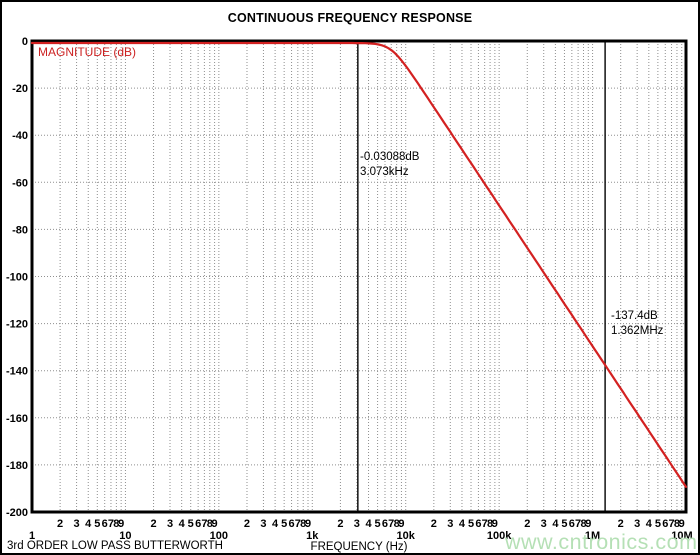 Image resolution: width=700 pixels, height=555 pixels. I want to click on watermark: www.cntronics.com, so click(601, 542).